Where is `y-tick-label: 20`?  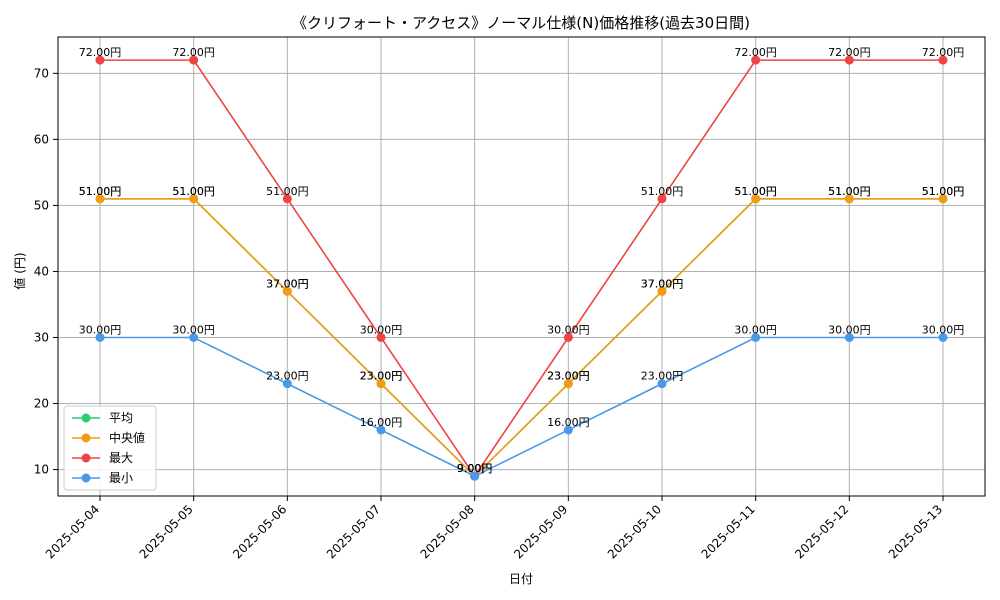
y-tick-label: 20 is located at coordinates (41, 404).